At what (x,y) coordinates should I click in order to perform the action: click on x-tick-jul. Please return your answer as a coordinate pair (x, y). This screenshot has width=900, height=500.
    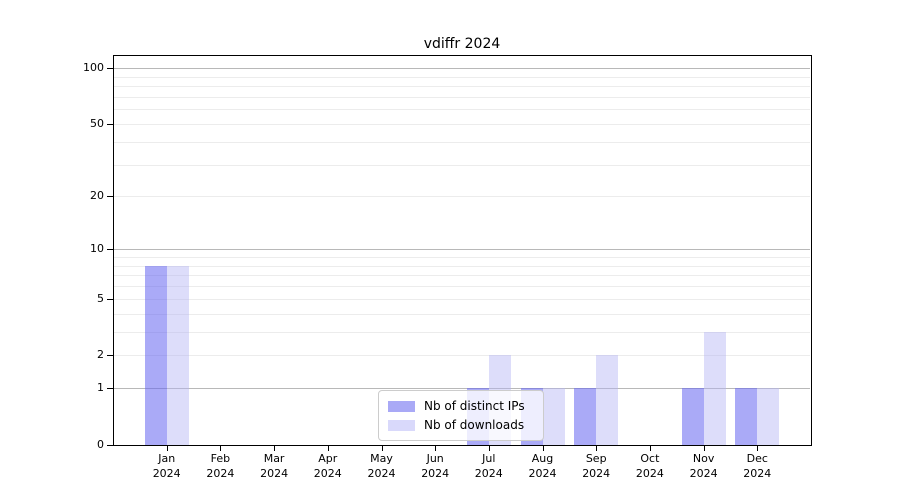
    Looking at the image, I should click on (489, 448).